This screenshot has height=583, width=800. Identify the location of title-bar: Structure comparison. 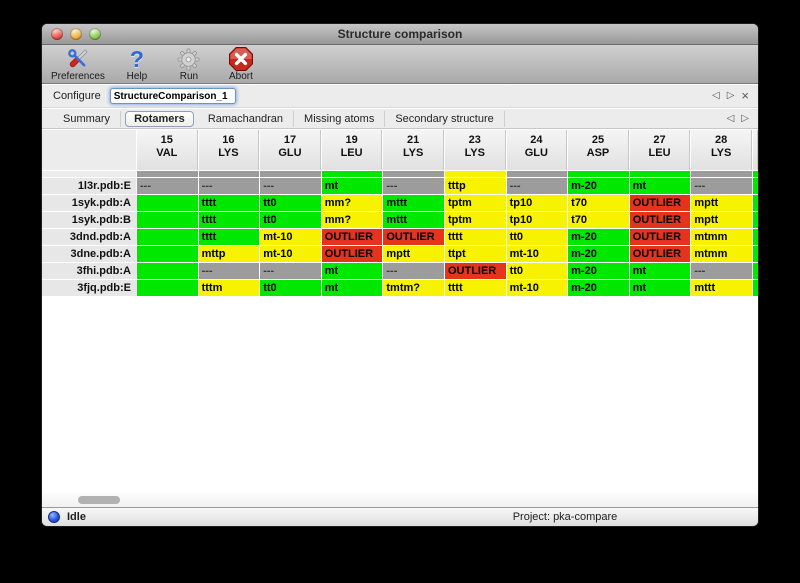
(400, 34).